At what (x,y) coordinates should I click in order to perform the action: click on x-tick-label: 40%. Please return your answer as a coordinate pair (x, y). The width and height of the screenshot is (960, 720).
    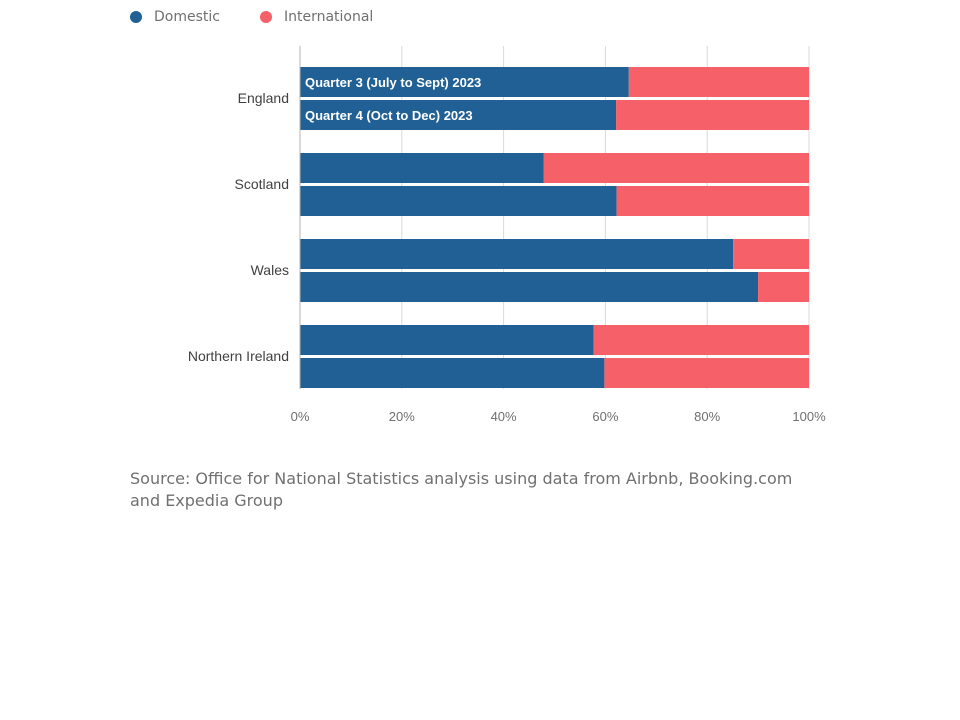
    Looking at the image, I should click on (504, 416).